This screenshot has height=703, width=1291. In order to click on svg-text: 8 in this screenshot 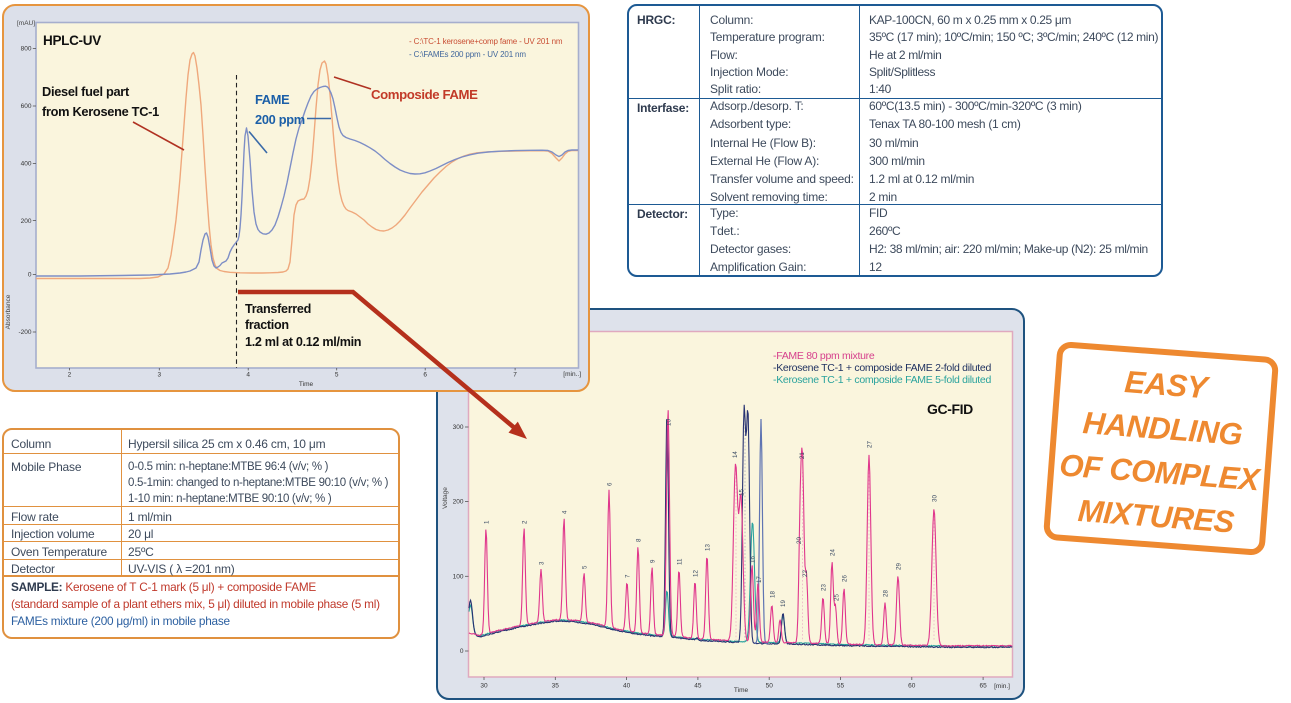, I will do `click(639, 540)`.